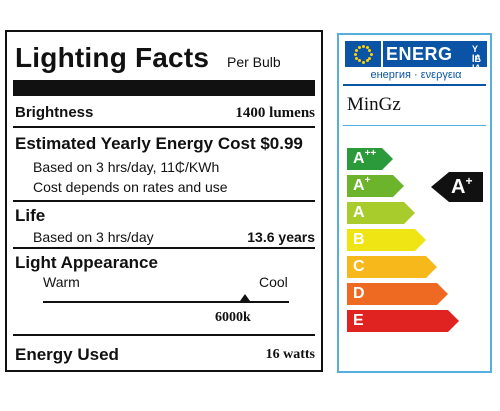 This screenshot has width=500, height=411. I want to click on energy-class-rating: A+, so click(462, 186).